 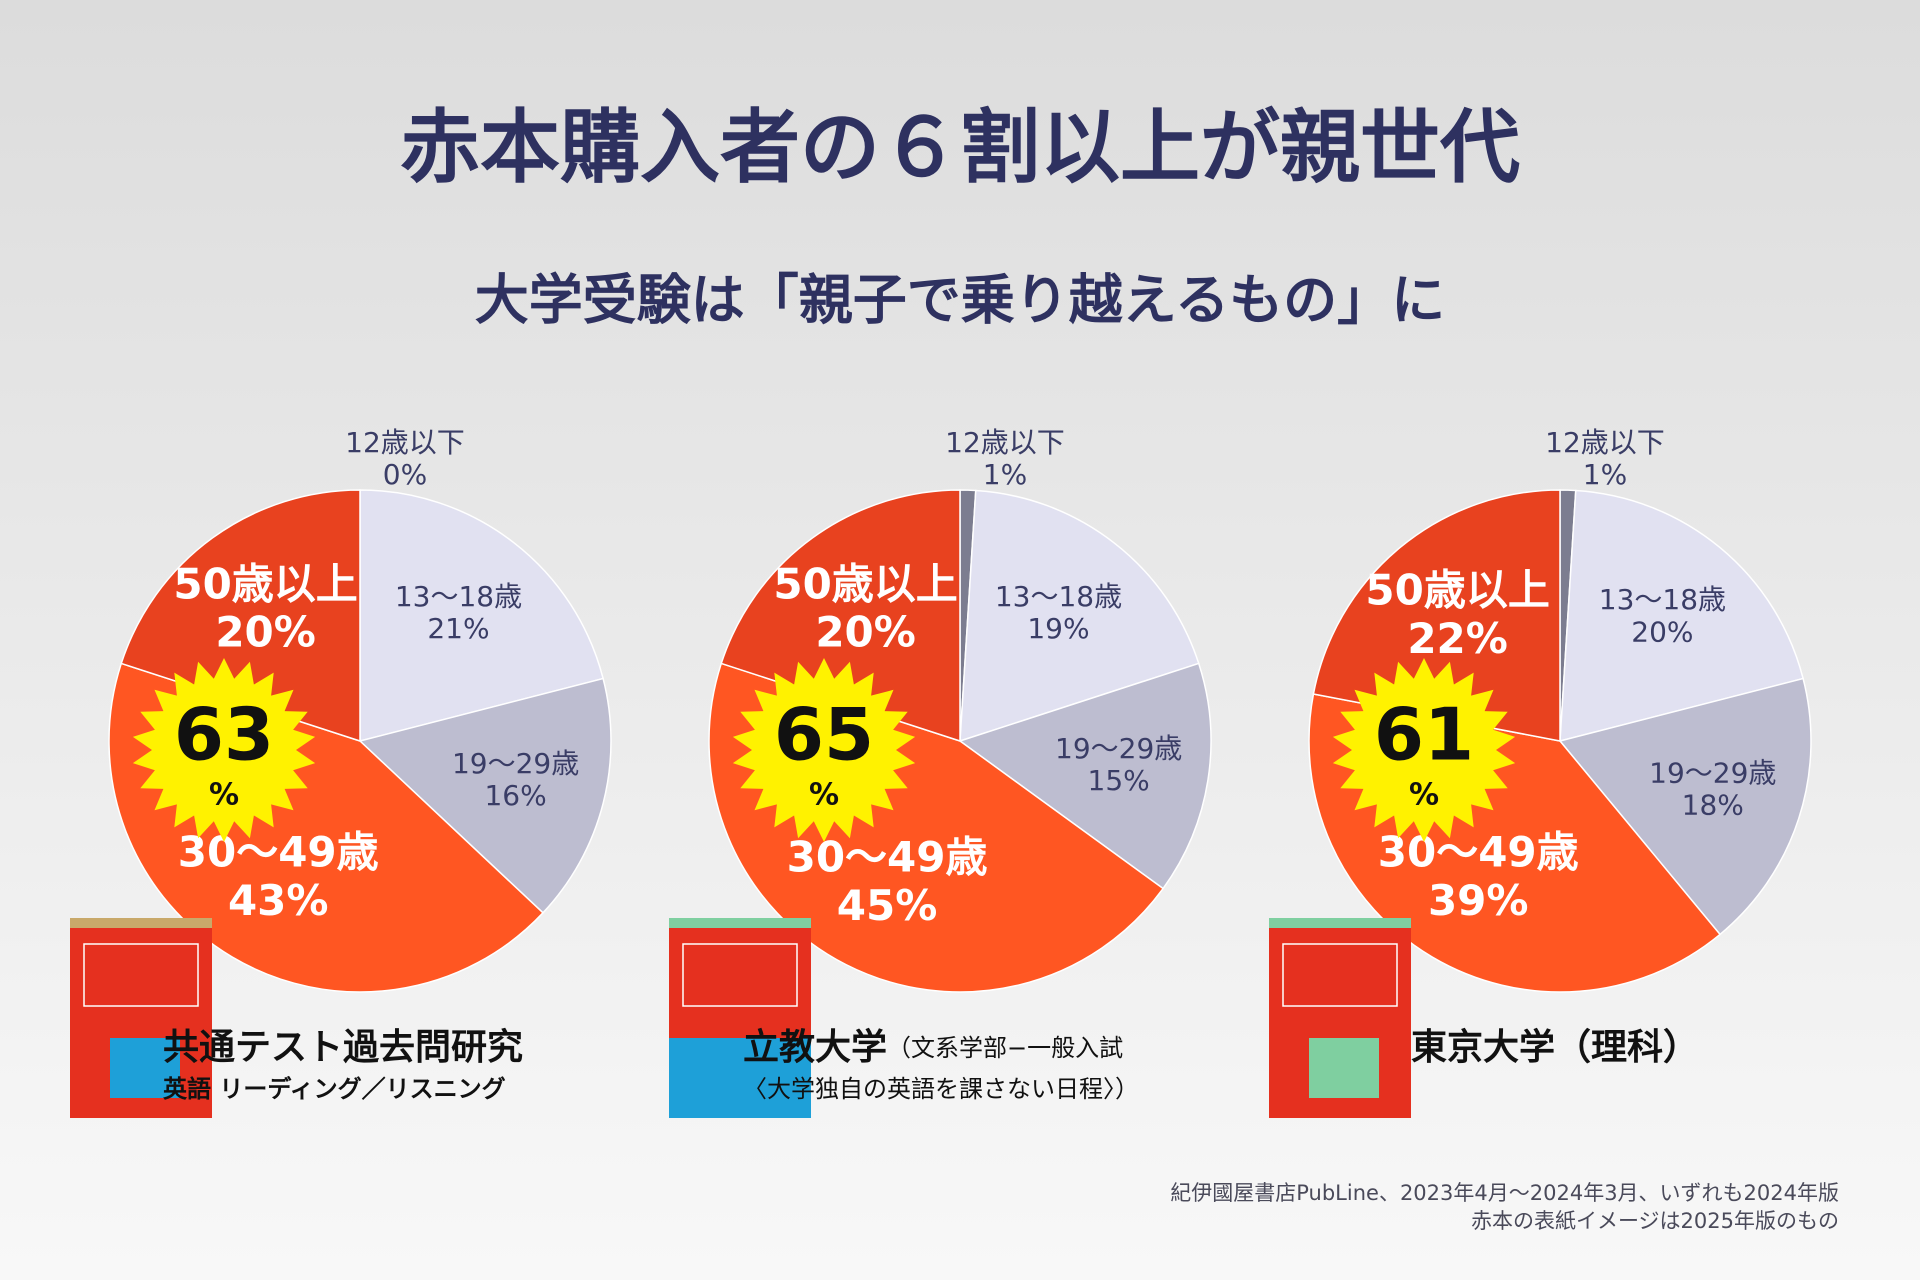 What do you see at coordinates (1119, 780) in the screenshot?
I see `slice-value-label: 15%` at bounding box center [1119, 780].